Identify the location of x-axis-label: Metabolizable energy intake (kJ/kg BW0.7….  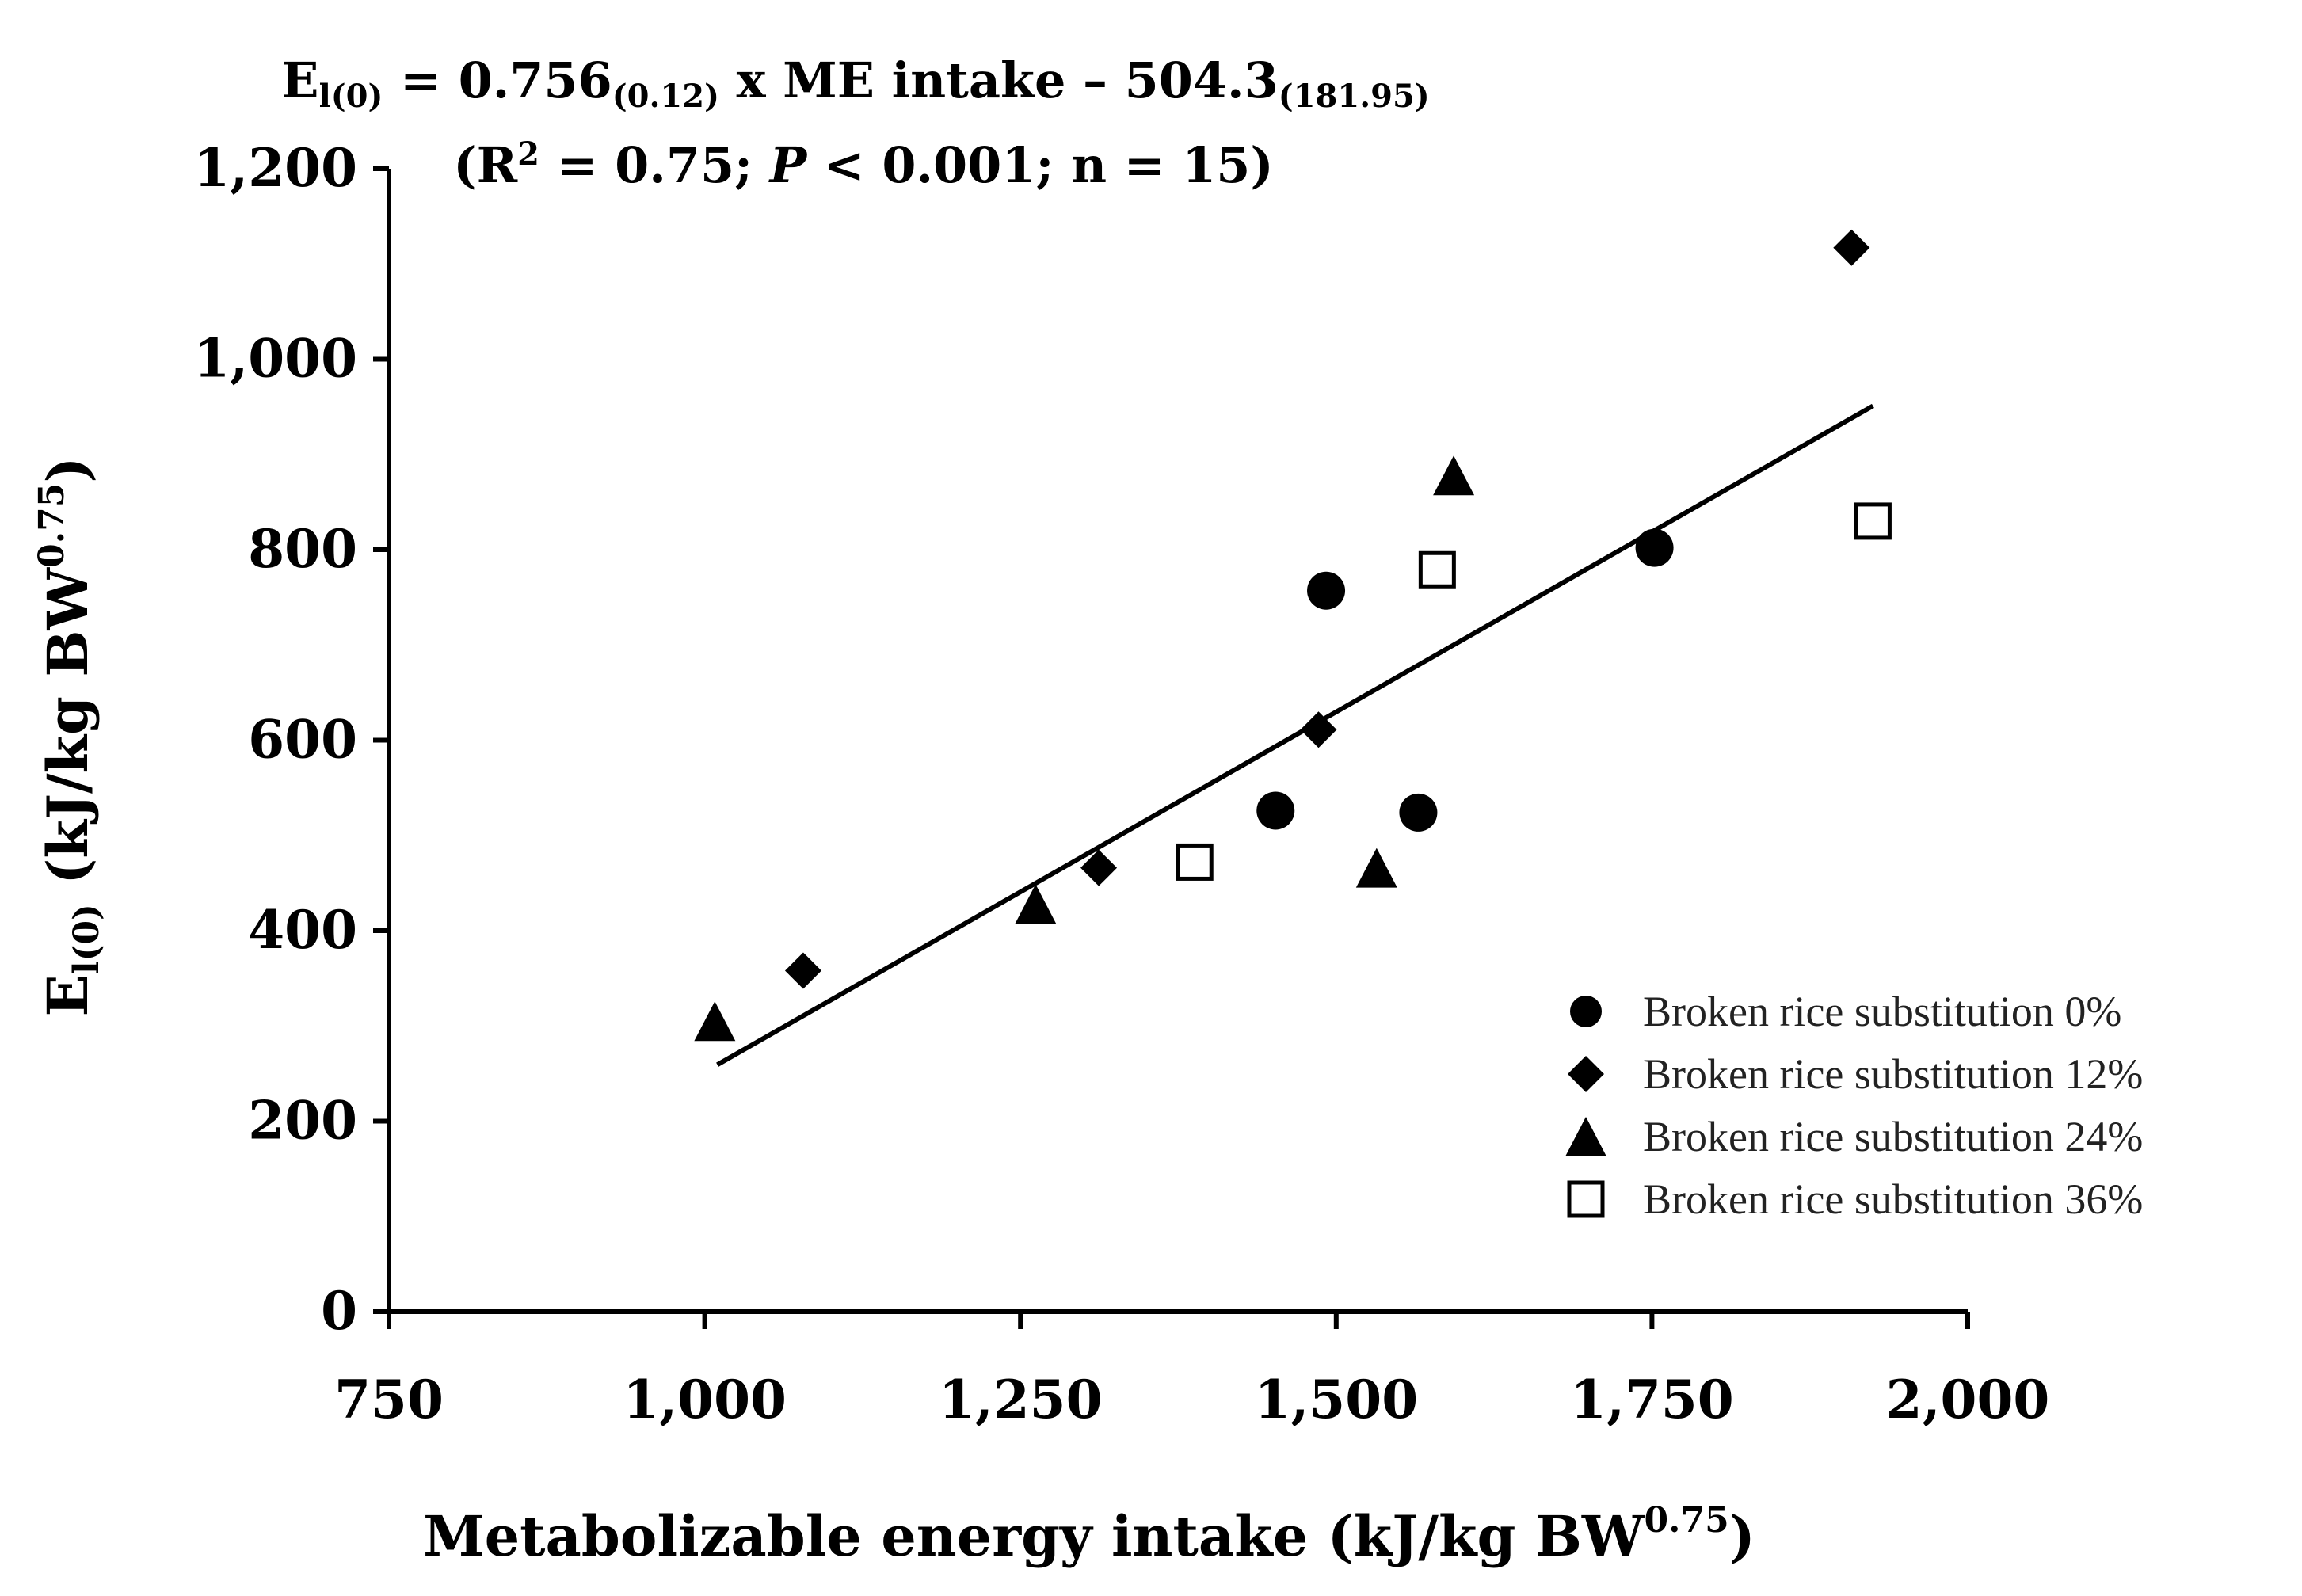
(1089, 1534).